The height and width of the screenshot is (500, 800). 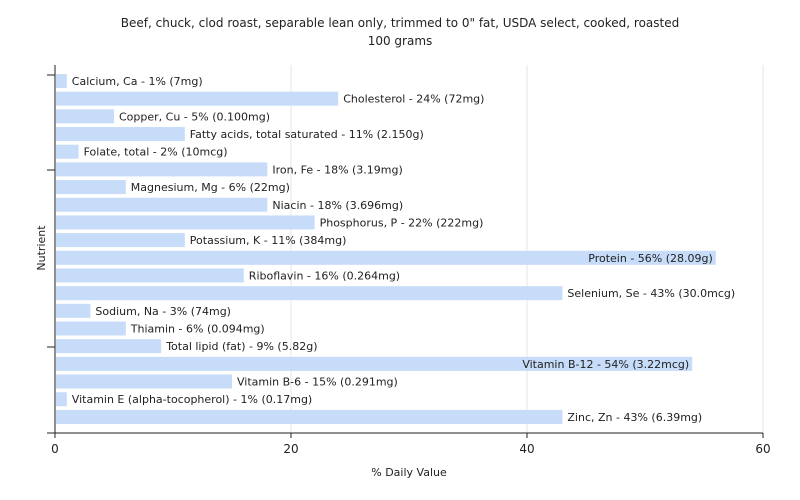 I want to click on x-tick-label: 20, so click(x=290, y=449).